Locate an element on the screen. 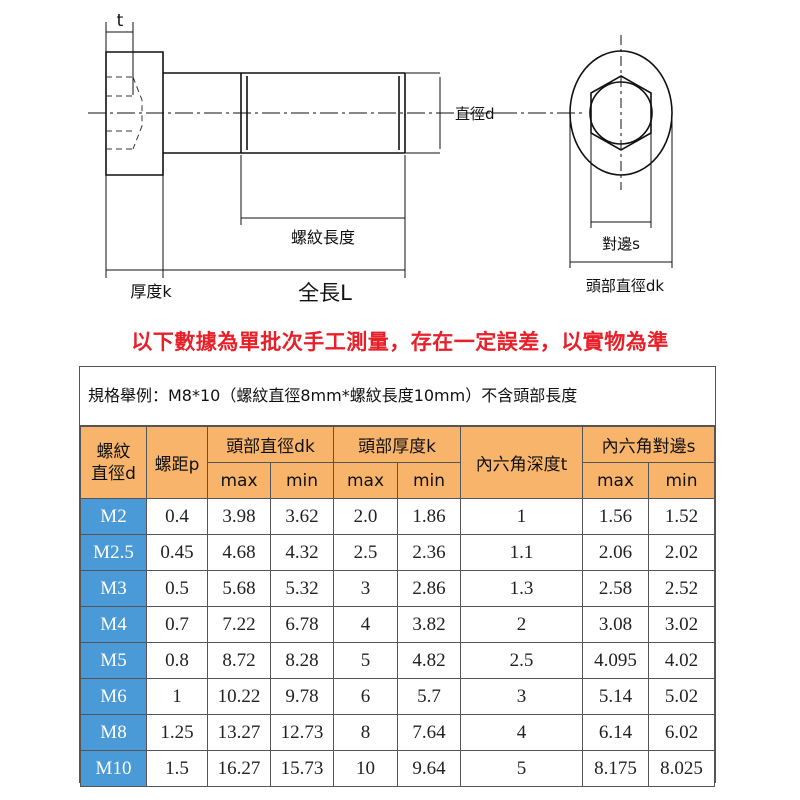 This screenshot has width=800, height=800. table-cell: 0.45 is located at coordinates (177, 552).